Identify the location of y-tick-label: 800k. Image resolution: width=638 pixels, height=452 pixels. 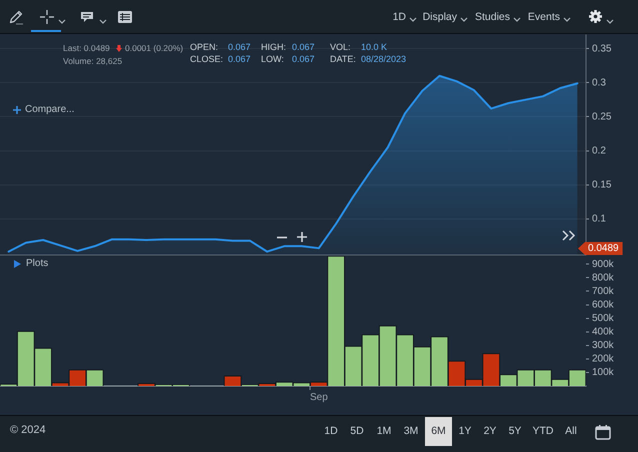
(603, 278).